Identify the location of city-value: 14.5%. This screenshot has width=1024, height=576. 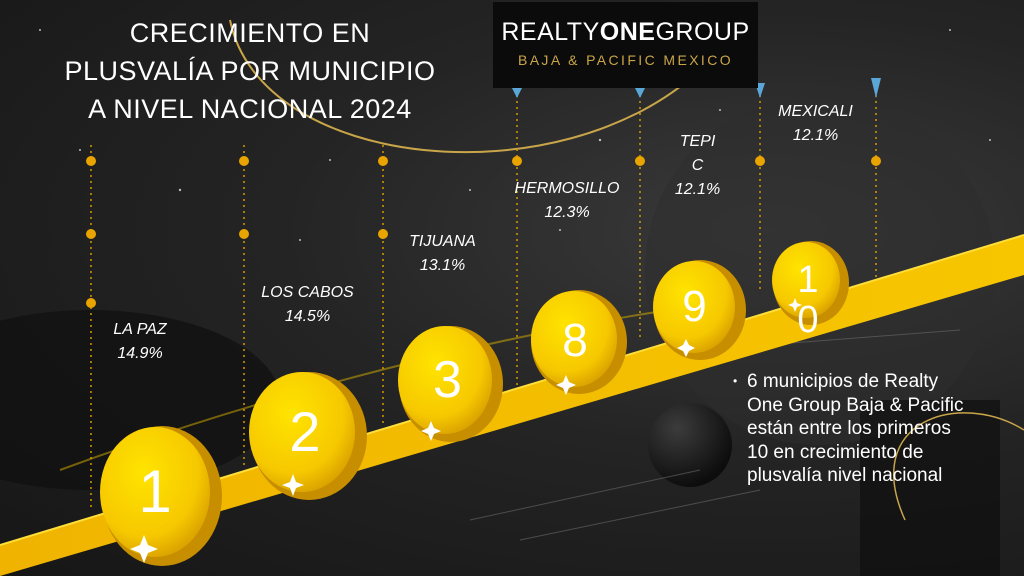
(307, 316).